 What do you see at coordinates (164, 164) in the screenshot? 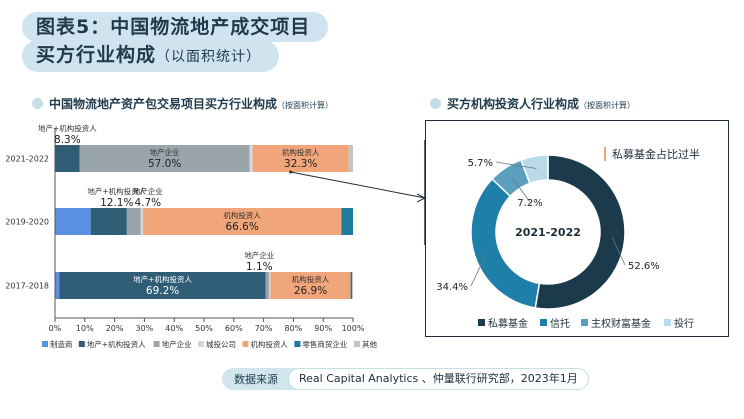
I see `segment-value-label: 57.0%` at bounding box center [164, 164].